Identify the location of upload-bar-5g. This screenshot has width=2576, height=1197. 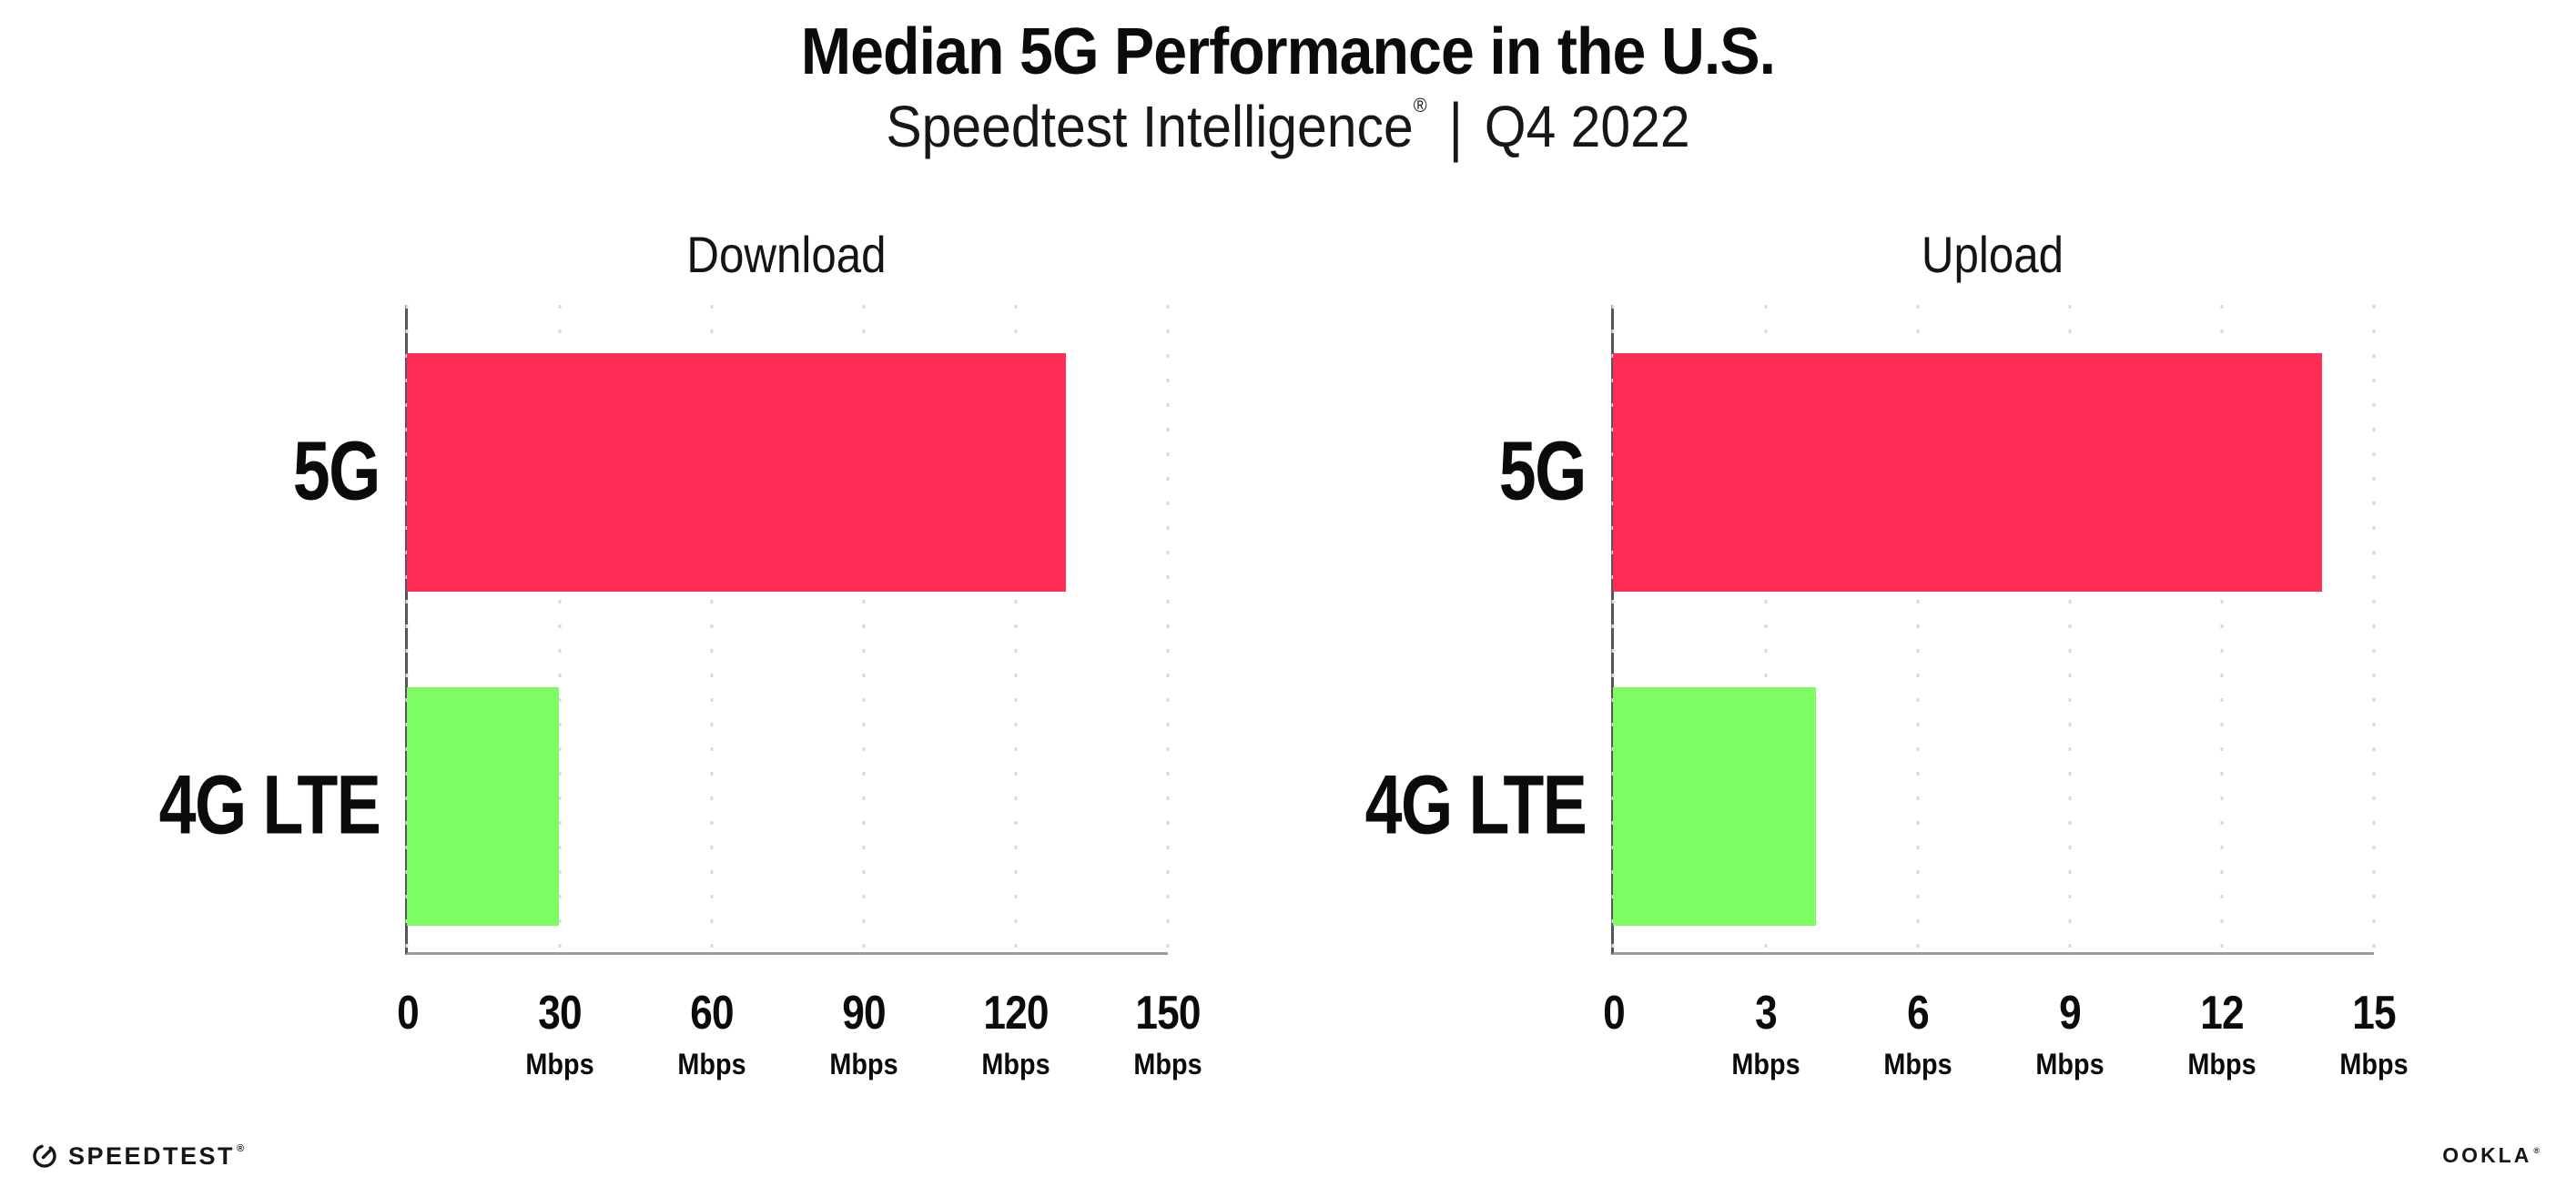
(1968, 473).